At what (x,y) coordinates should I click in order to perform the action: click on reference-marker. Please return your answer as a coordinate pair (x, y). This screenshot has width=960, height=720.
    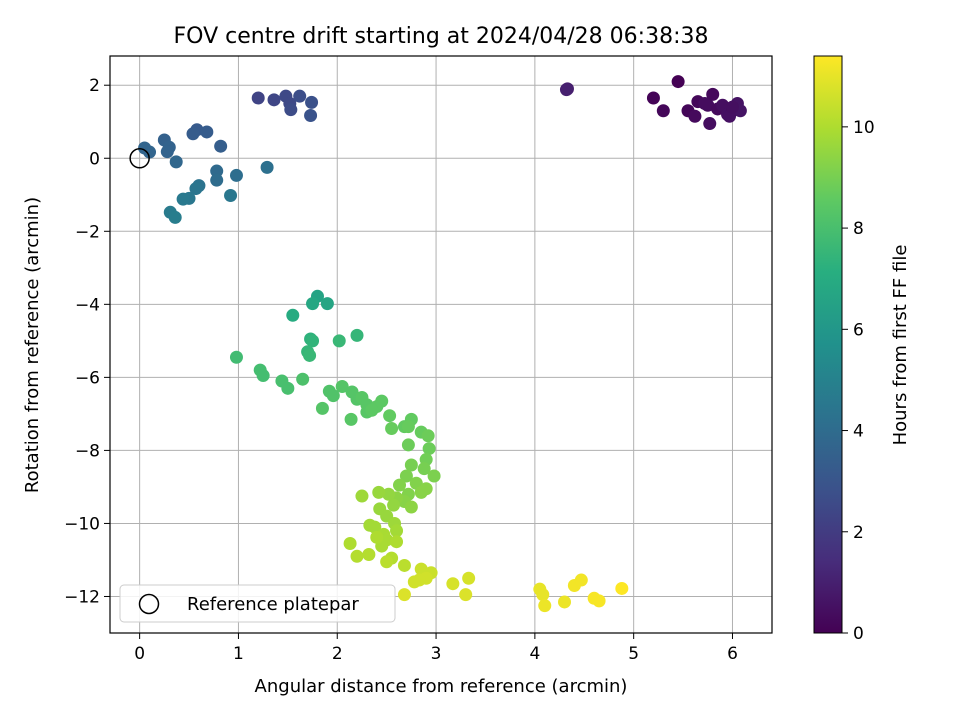
    Looking at the image, I should click on (139, 158).